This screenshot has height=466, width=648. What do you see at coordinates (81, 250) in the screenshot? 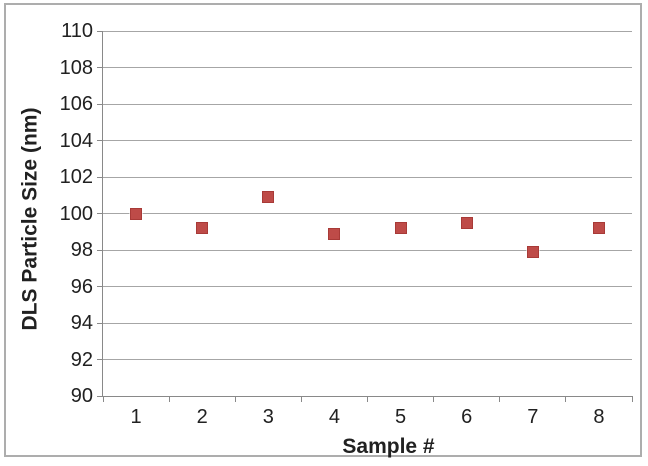
I see `y-tick-label: 98` at bounding box center [81, 250].